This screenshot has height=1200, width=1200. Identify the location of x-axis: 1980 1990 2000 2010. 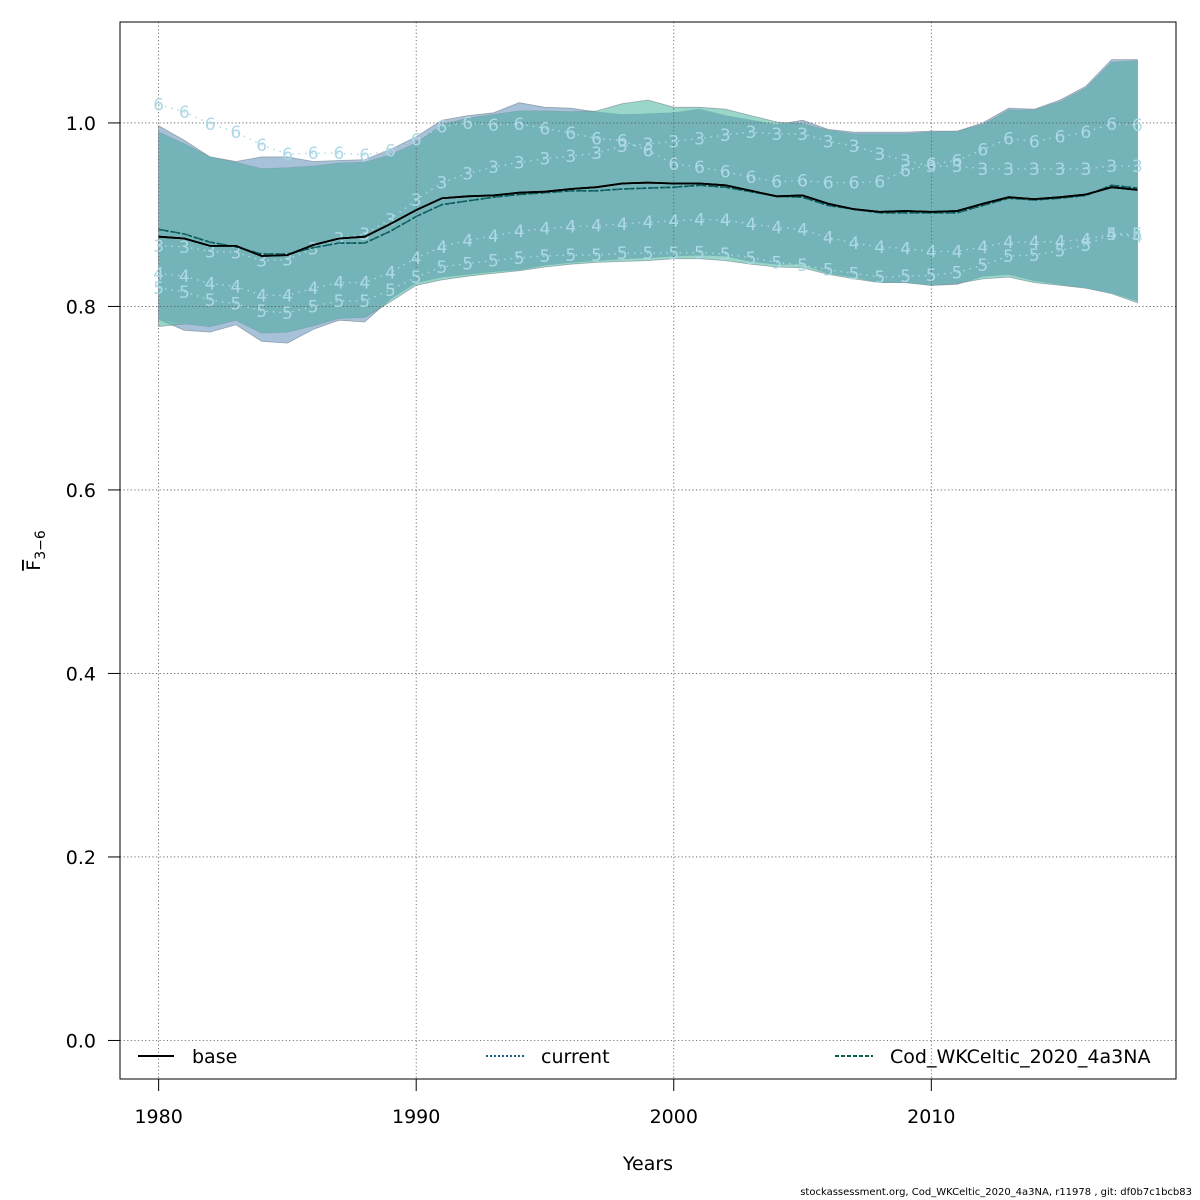
(544, 1103).